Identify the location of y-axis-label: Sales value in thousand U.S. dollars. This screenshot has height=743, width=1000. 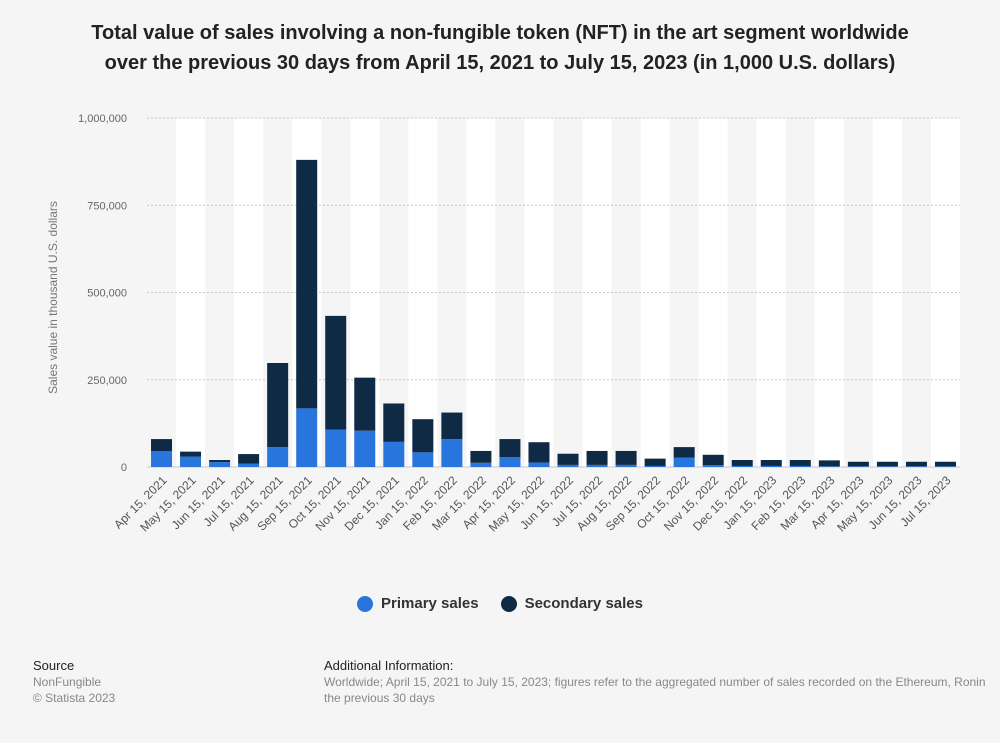
(53, 297).